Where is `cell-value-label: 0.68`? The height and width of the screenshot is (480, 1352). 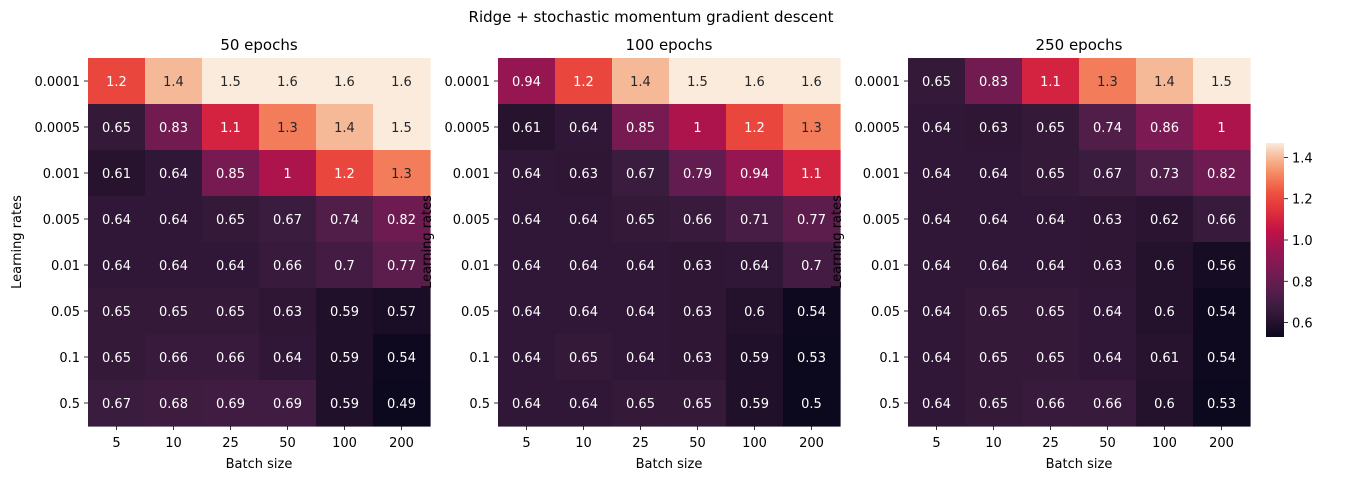
cell-value-label: 0.68 is located at coordinates (173, 404).